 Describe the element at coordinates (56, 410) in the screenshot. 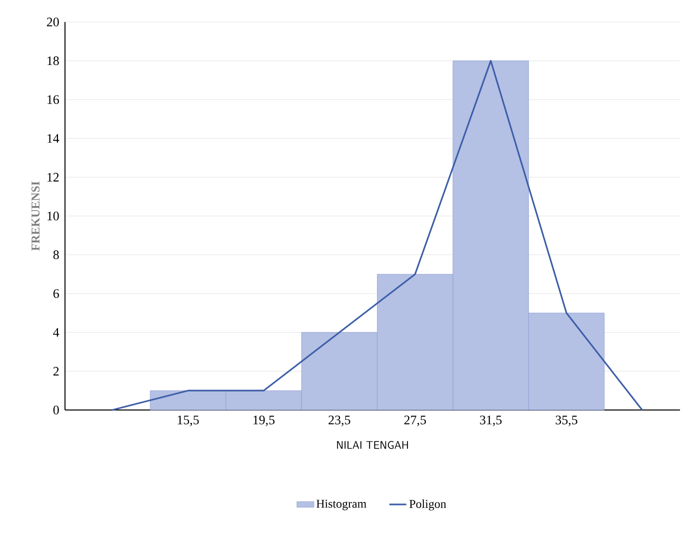

I see `y-tick-label: 0` at that location.